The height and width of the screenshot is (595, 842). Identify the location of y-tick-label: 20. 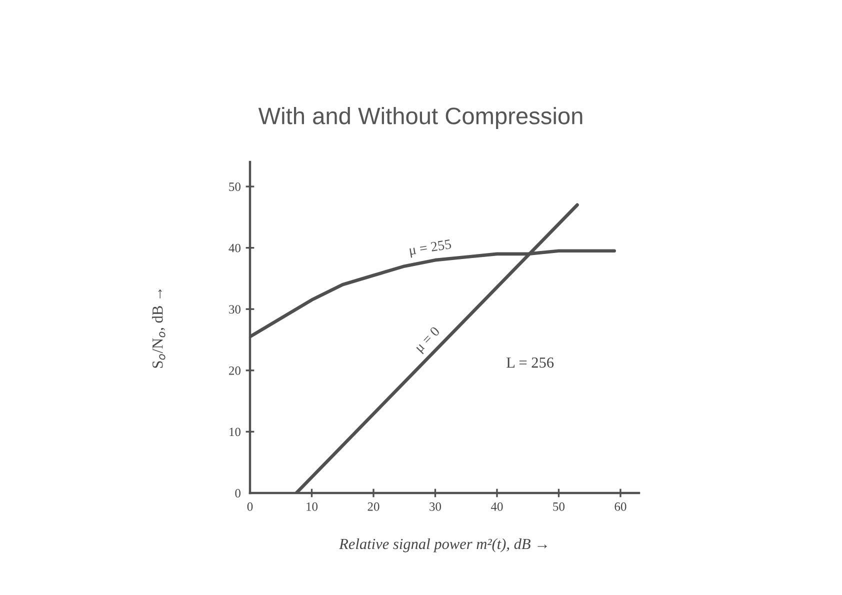
(234, 370).